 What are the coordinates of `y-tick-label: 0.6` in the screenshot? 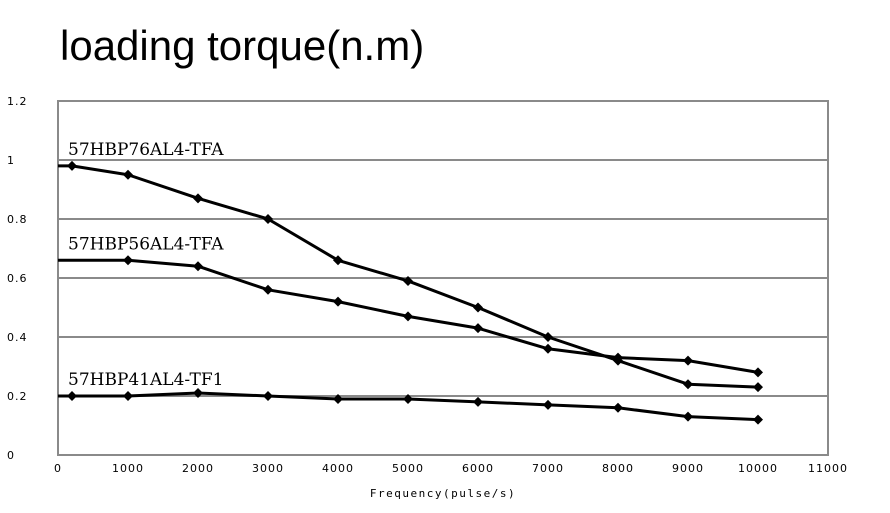 It's located at (17, 278).